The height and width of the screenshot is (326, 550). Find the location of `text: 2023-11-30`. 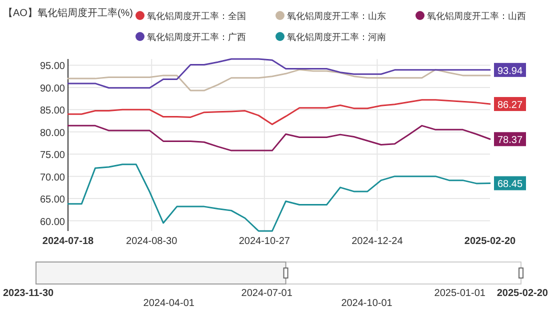

text: 2023-11-30 is located at coordinates (28, 293).